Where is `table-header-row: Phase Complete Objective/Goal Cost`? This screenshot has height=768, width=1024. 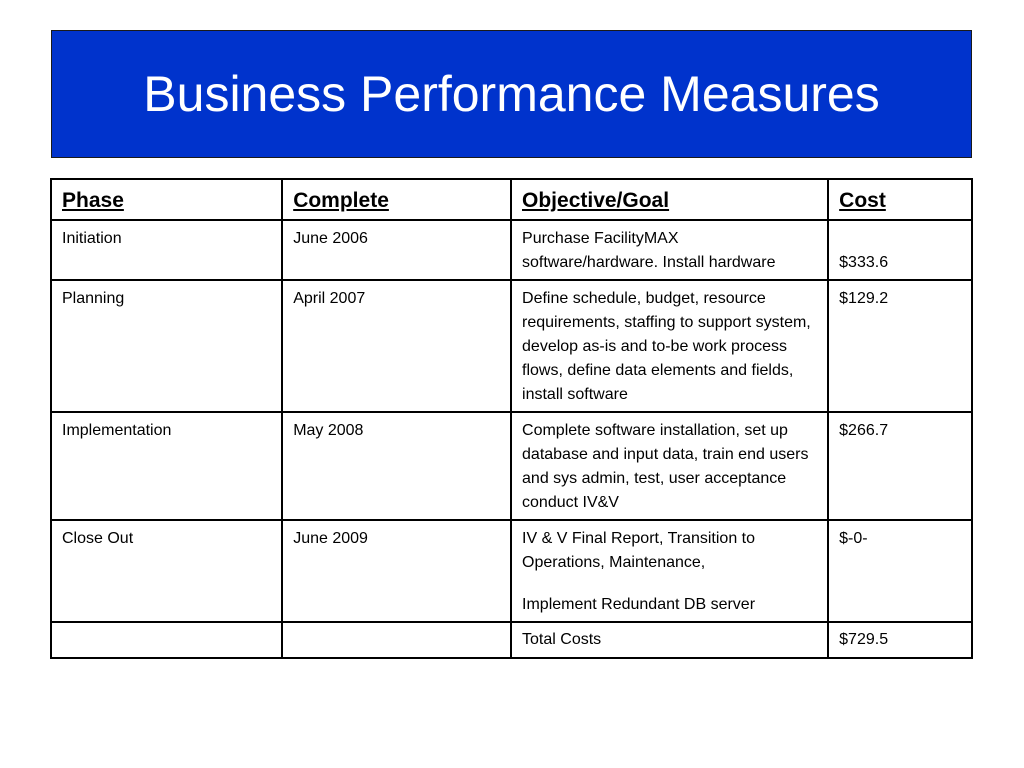
table-header-row: Phase Complete Objective/Goal Cost is located at coordinates (511, 199).